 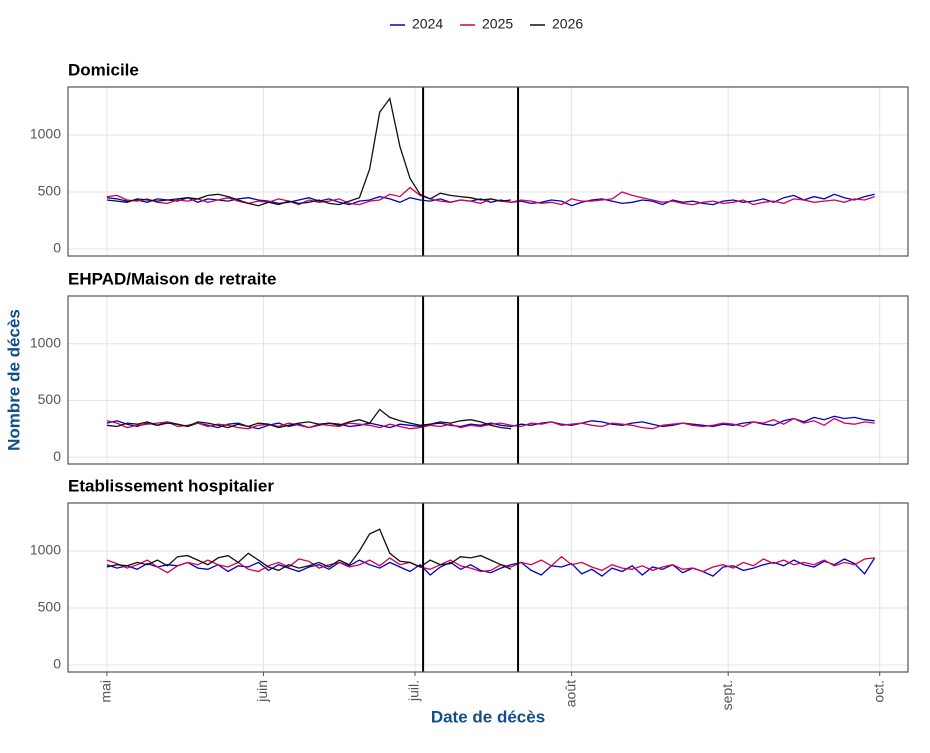 I want to click on x-tick-label: juin, so click(x=262, y=691).